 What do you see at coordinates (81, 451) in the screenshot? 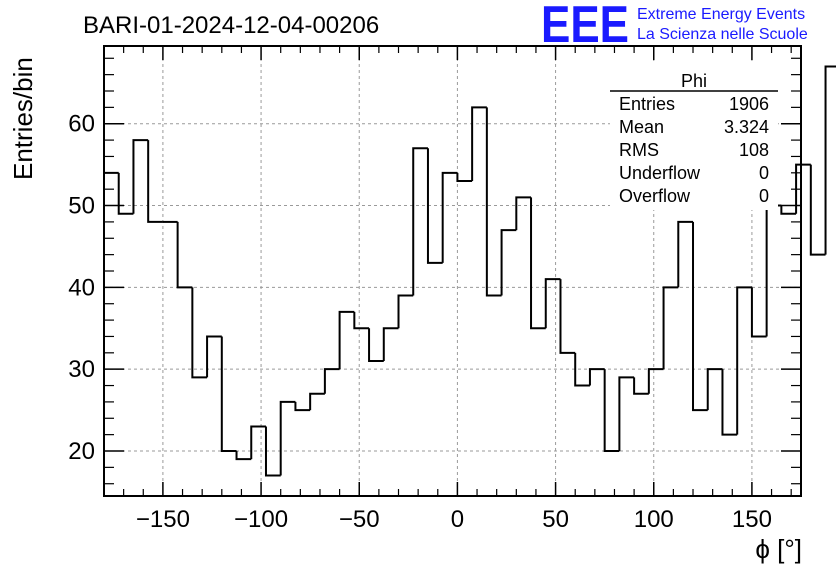
I see `y-tick-label: 20` at bounding box center [81, 451].